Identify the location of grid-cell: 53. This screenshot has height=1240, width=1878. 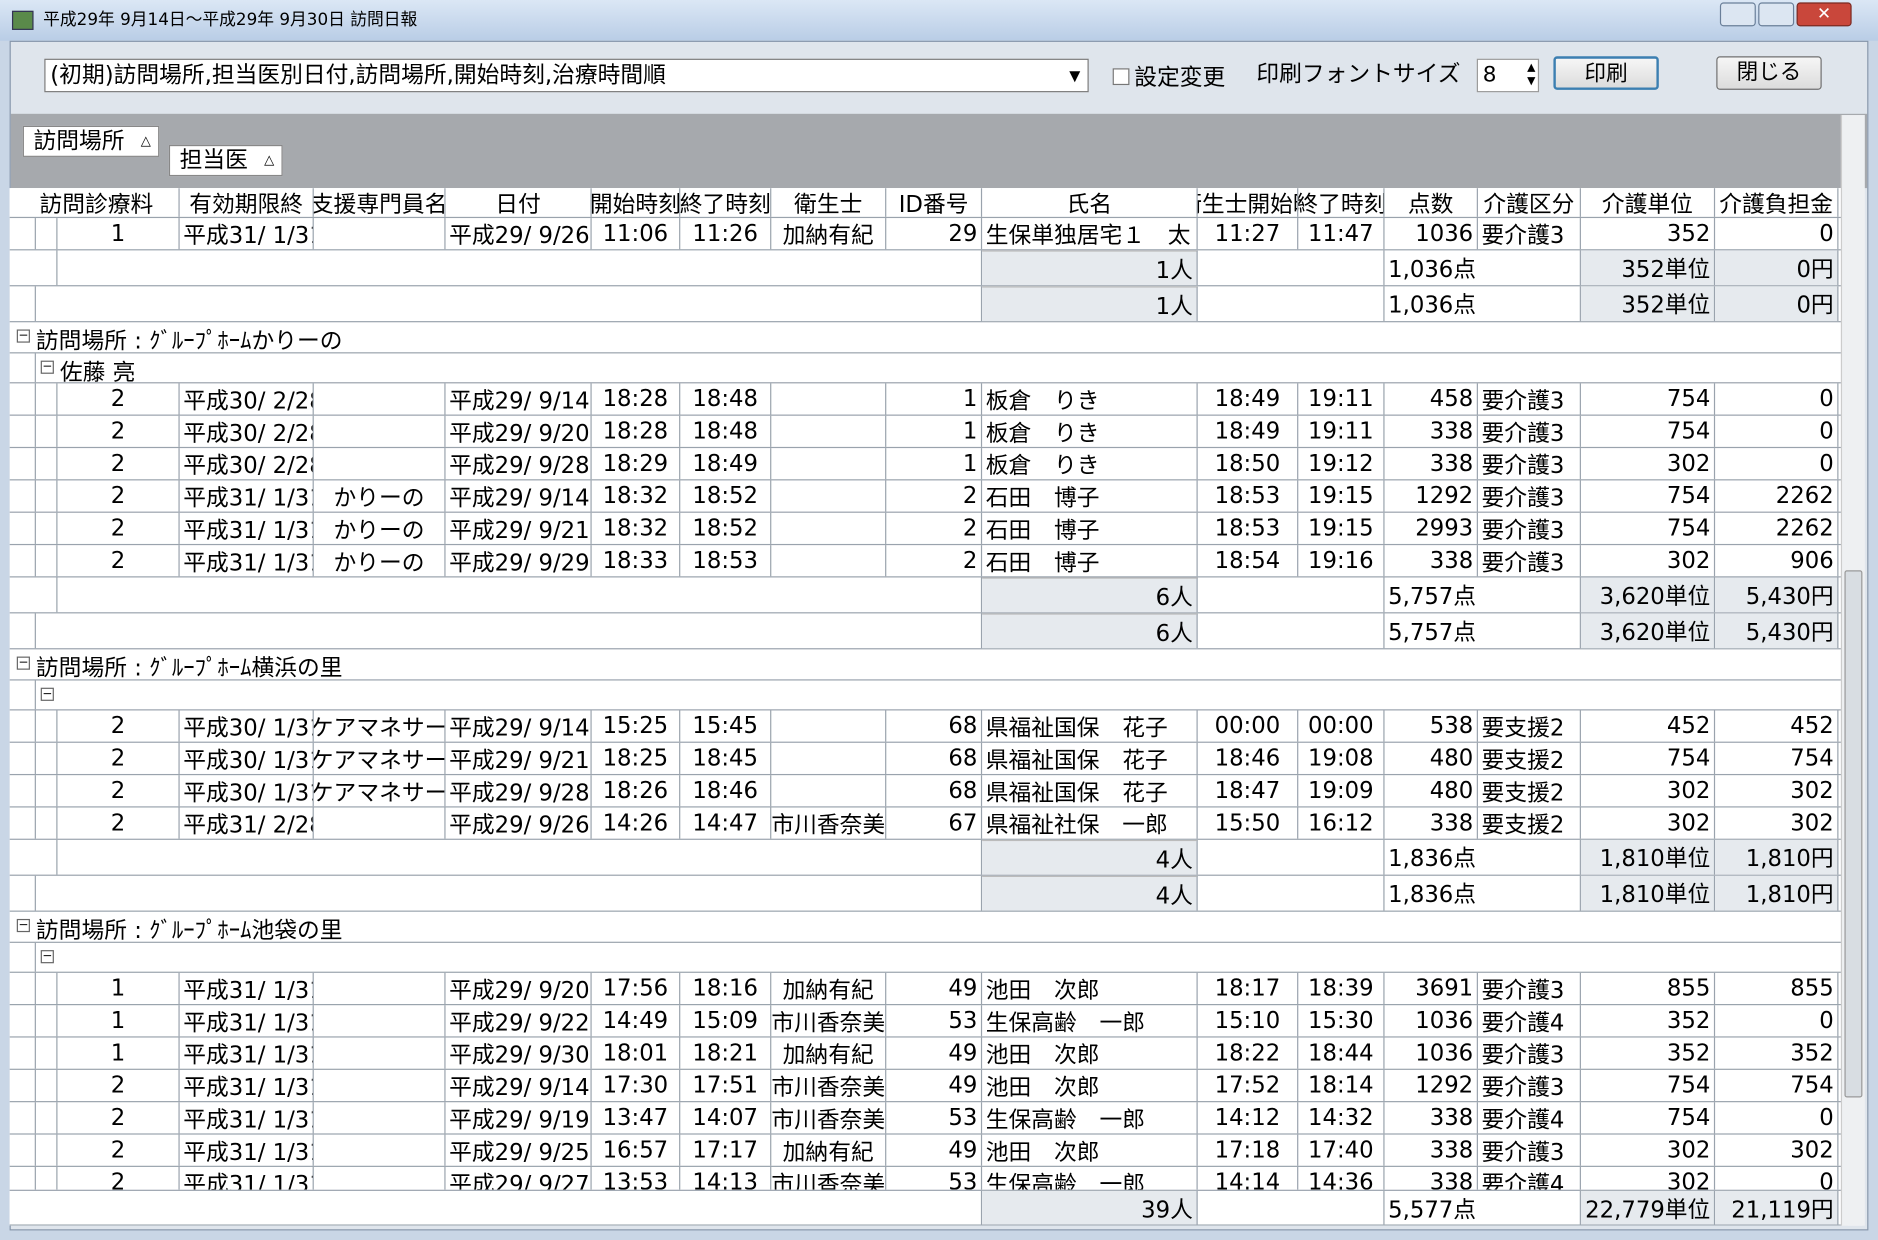
(934, 1118).